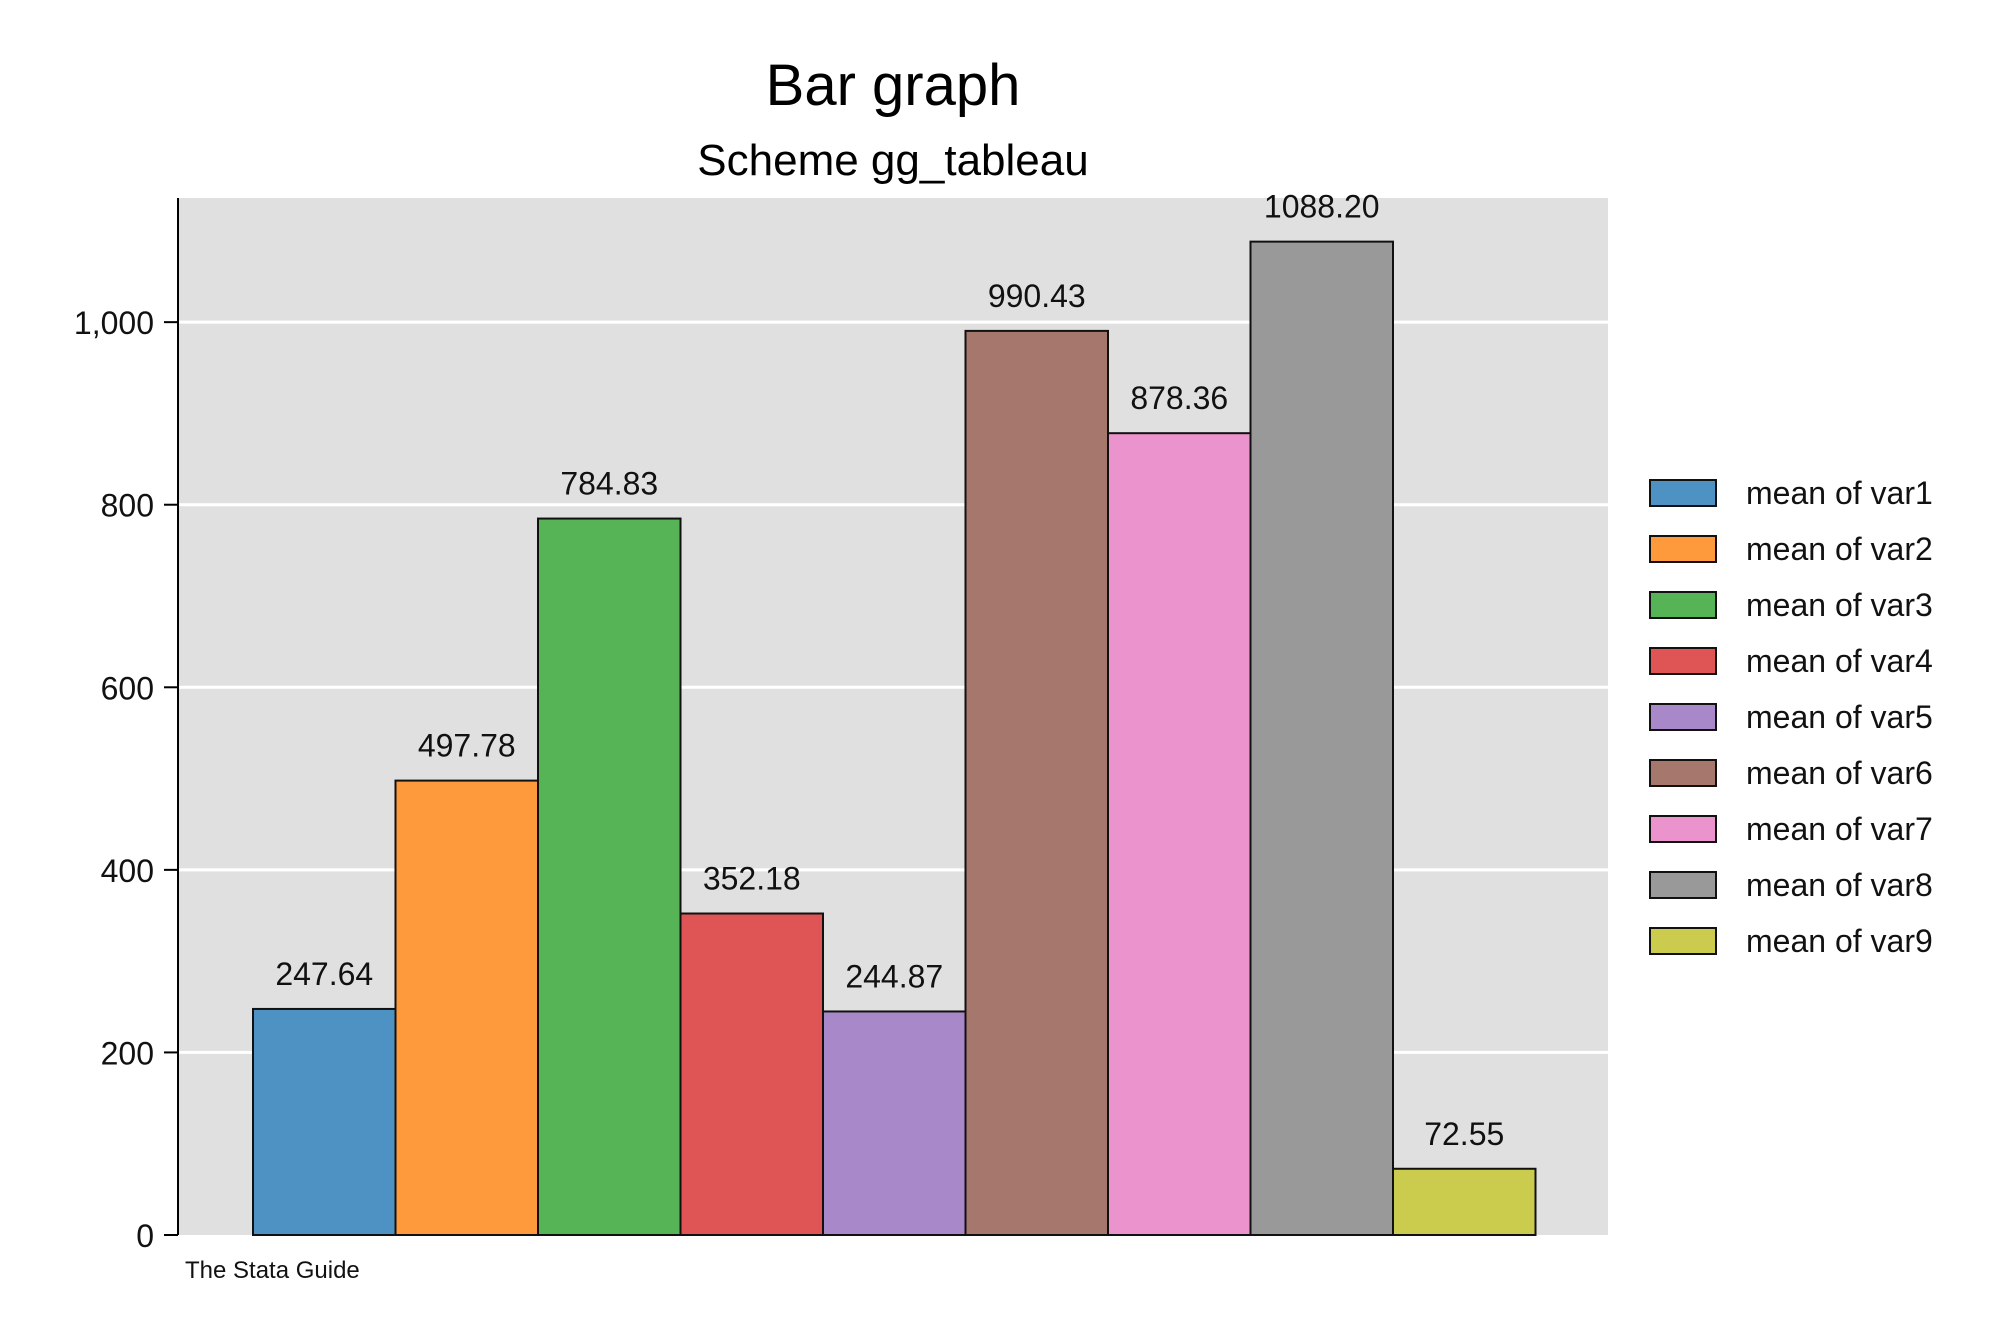 Image resolution: width=2000 pixels, height=1333 pixels. What do you see at coordinates (1037, 296) in the screenshot?
I see `bar-value-label: 990.43` at bounding box center [1037, 296].